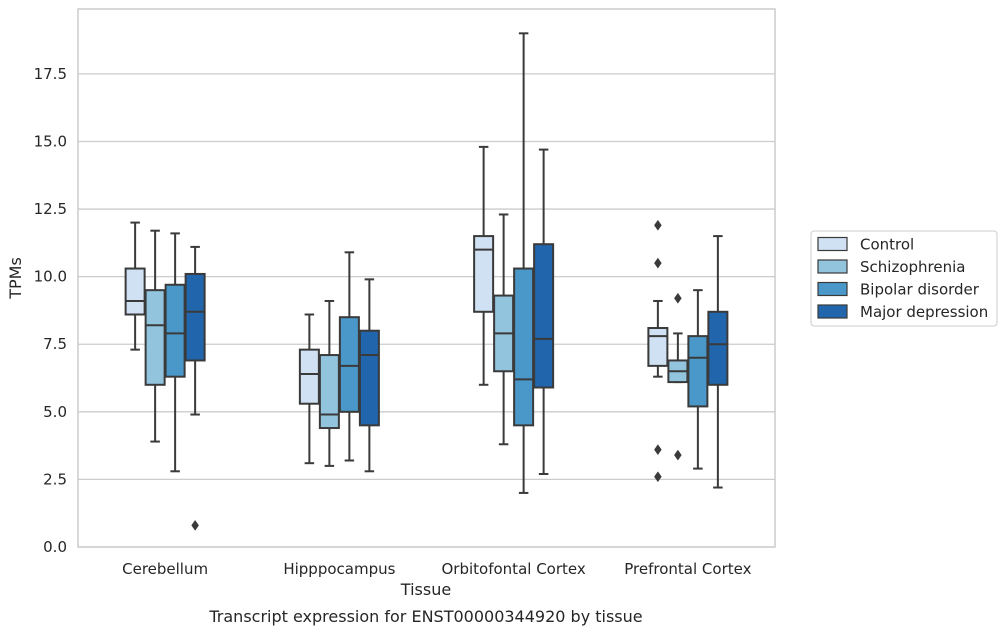  Describe the element at coordinates (887, 245) in the screenshot. I see `legend-label: Control` at that location.